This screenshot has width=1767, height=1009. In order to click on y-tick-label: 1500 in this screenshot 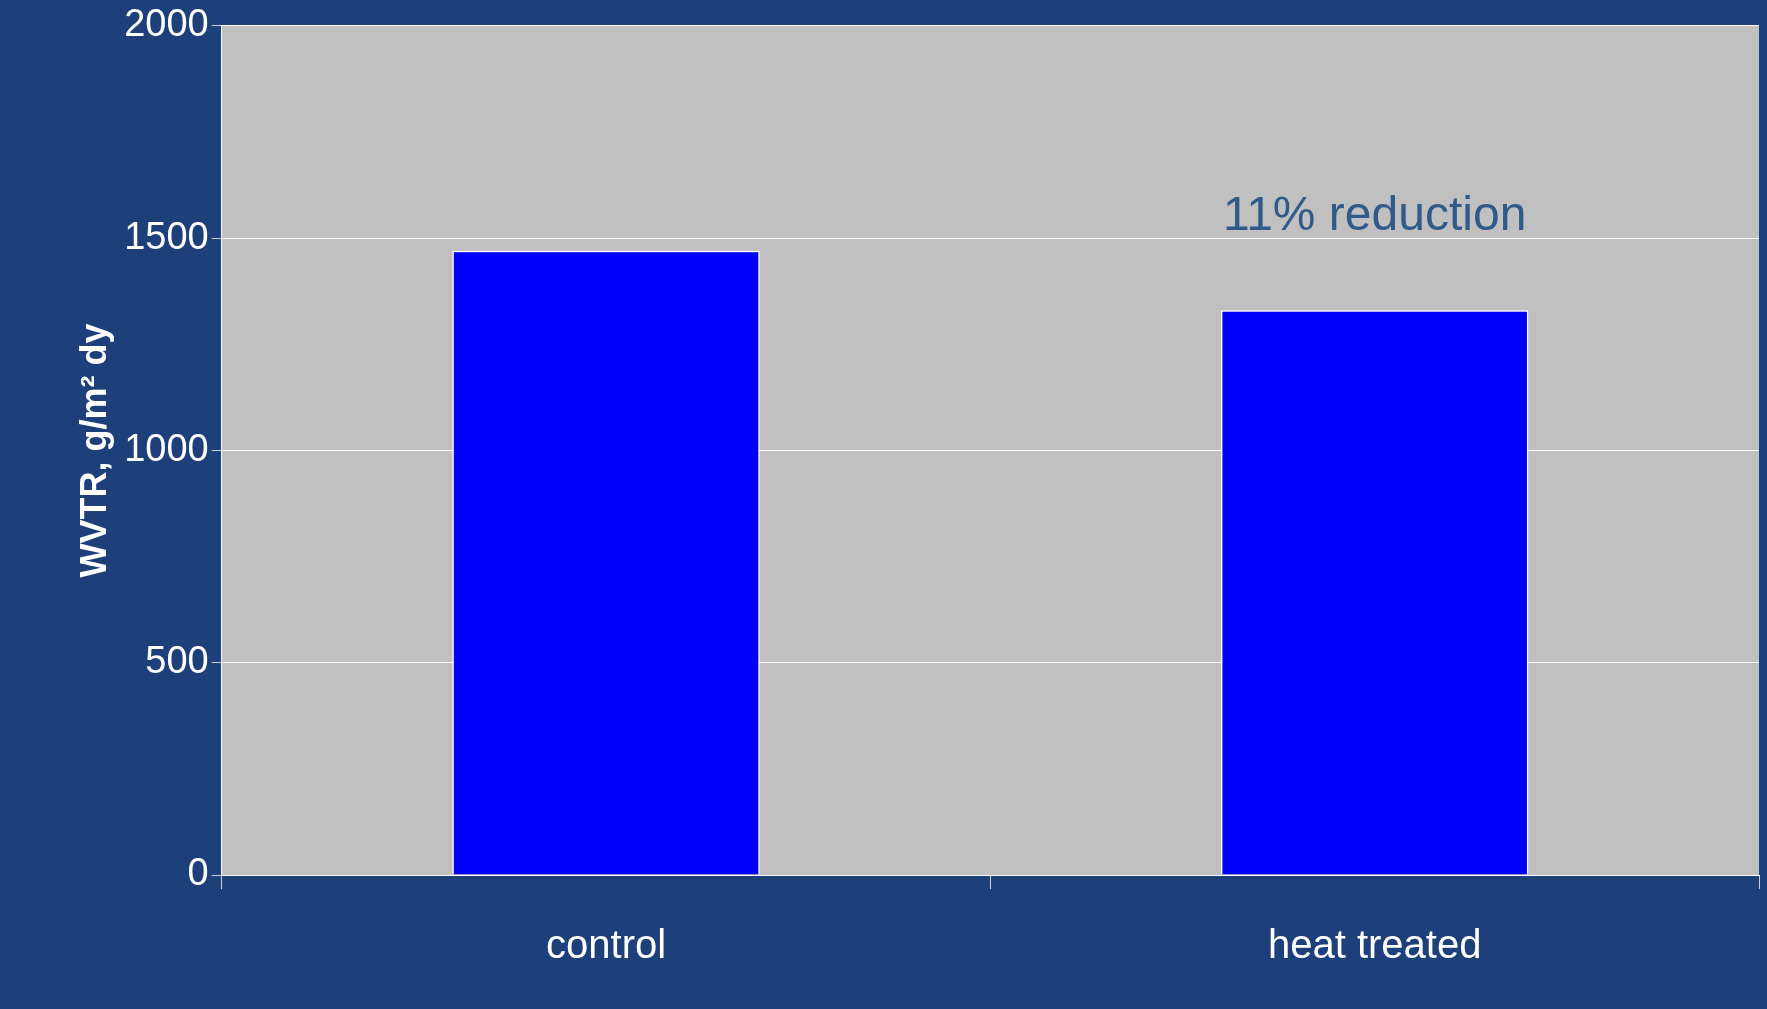, I will do `click(166, 235)`.